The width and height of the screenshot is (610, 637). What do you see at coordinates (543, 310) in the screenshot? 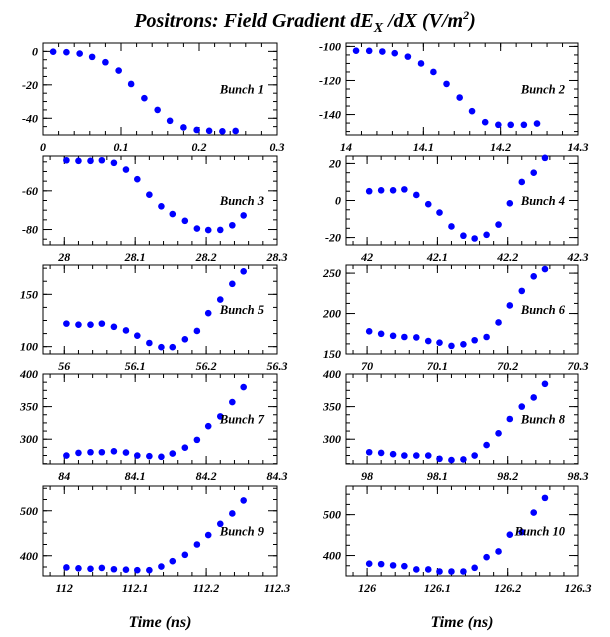
I see `bunch-label: Bunch 6` at bounding box center [543, 310].